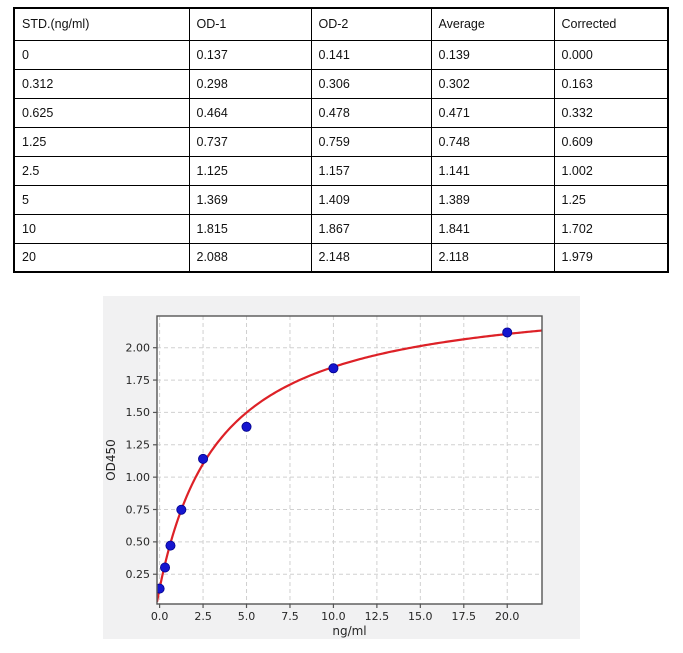 The width and height of the screenshot is (683, 653). Describe the element at coordinates (507, 616) in the screenshot. I see `x-tick-label: 20.0` at that location.